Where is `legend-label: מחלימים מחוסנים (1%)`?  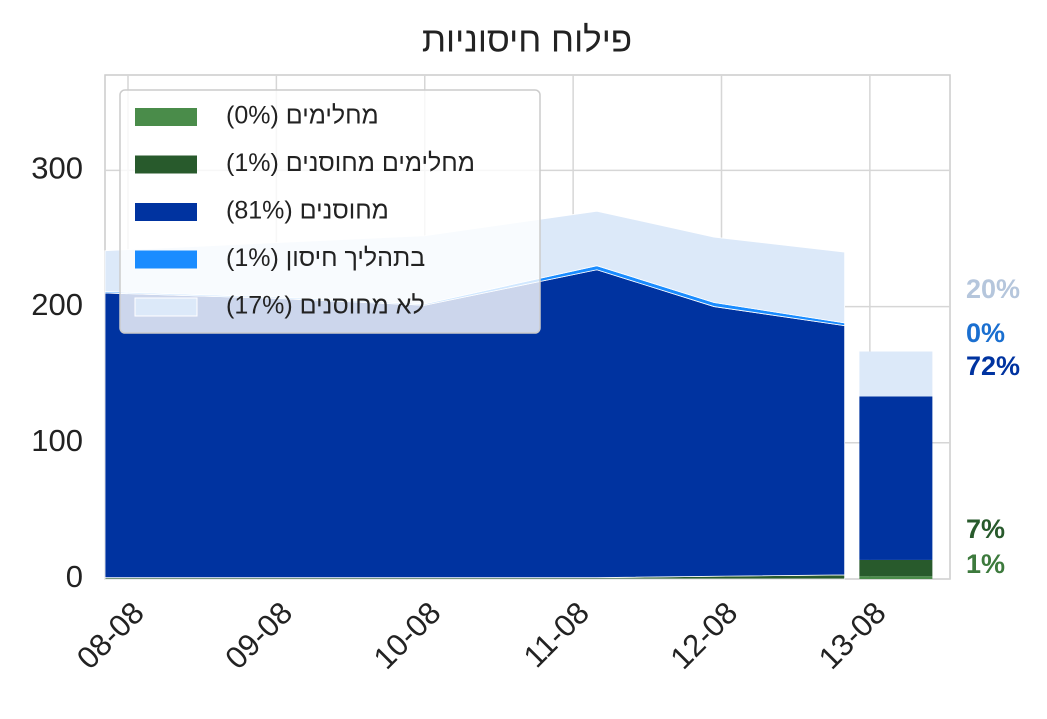 legend-label: מחלימים מחוסנים (1%) is located at coordinates (350, 163).